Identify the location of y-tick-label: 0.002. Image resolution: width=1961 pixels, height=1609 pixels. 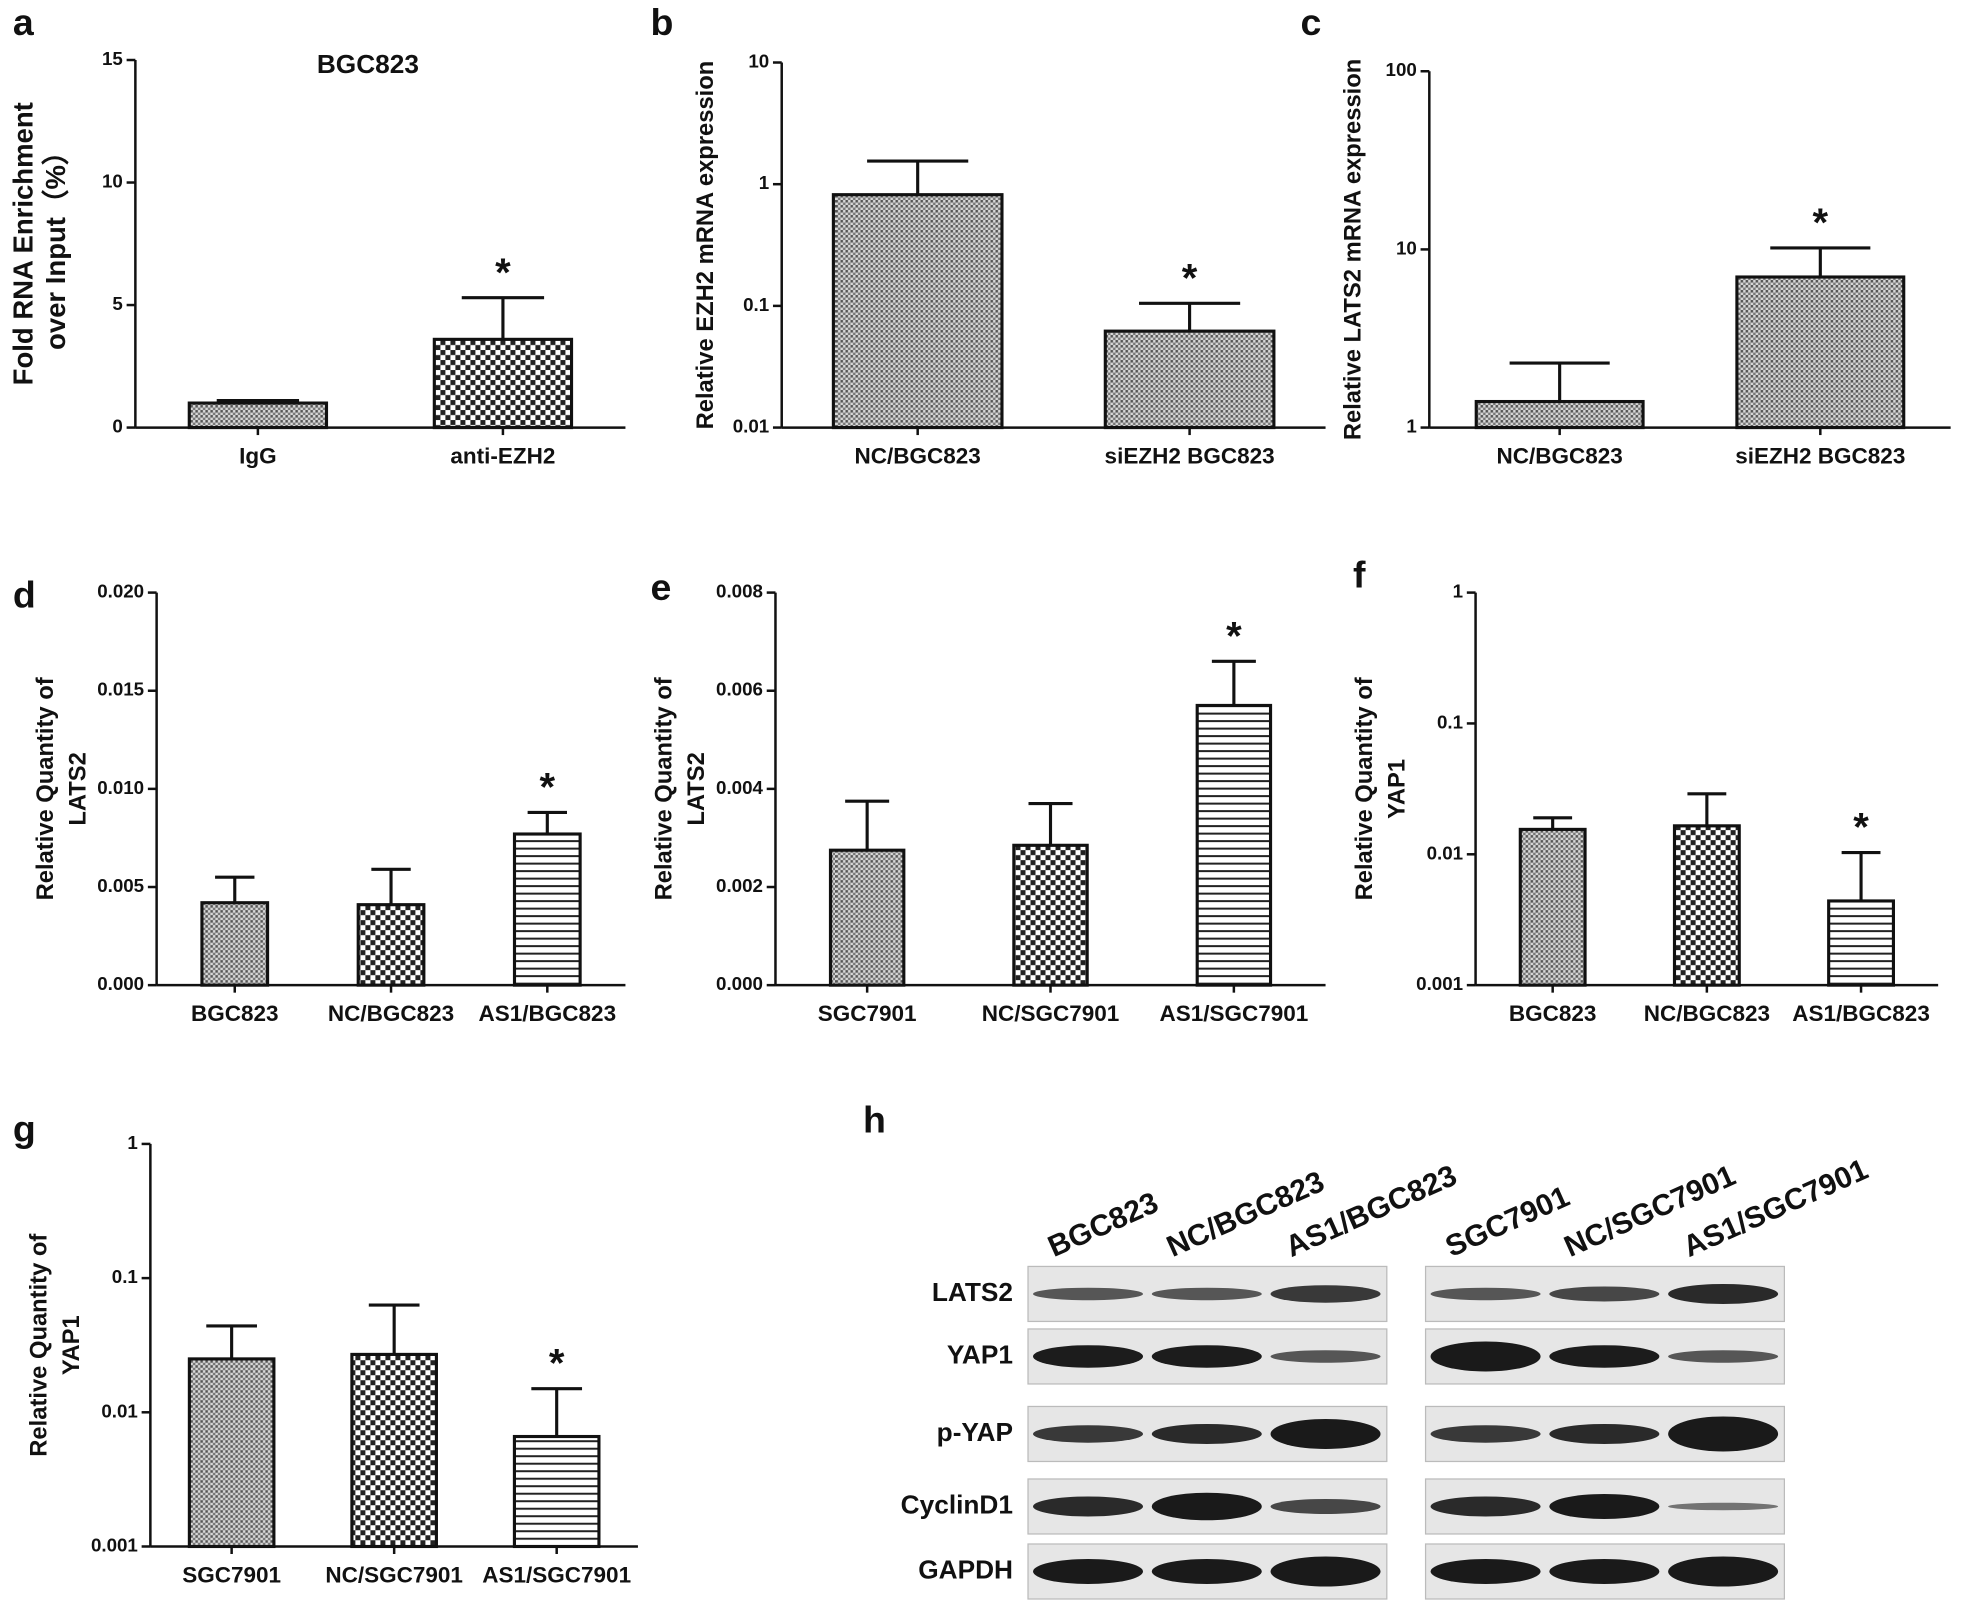
(739, 885).